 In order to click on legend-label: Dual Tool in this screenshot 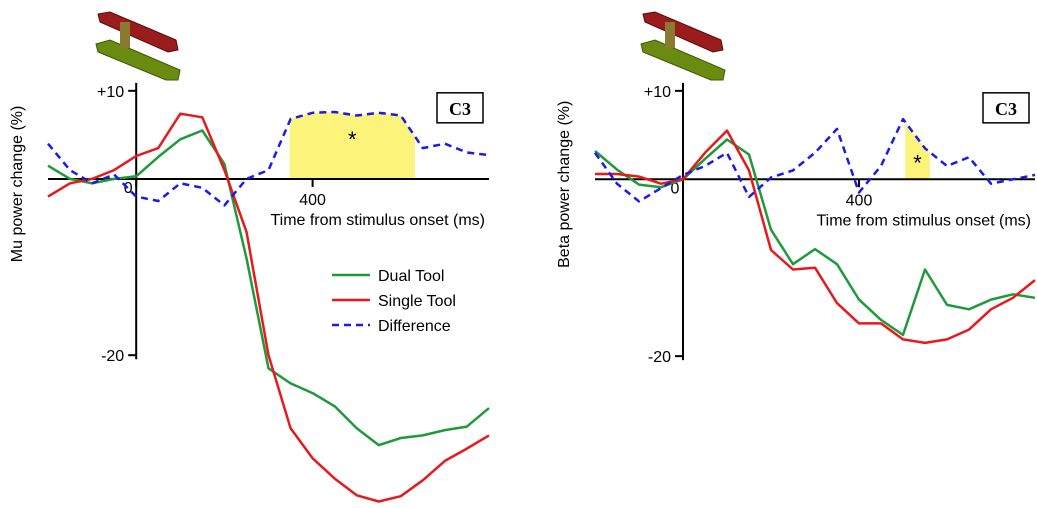, I will do `click(411, 276)`.